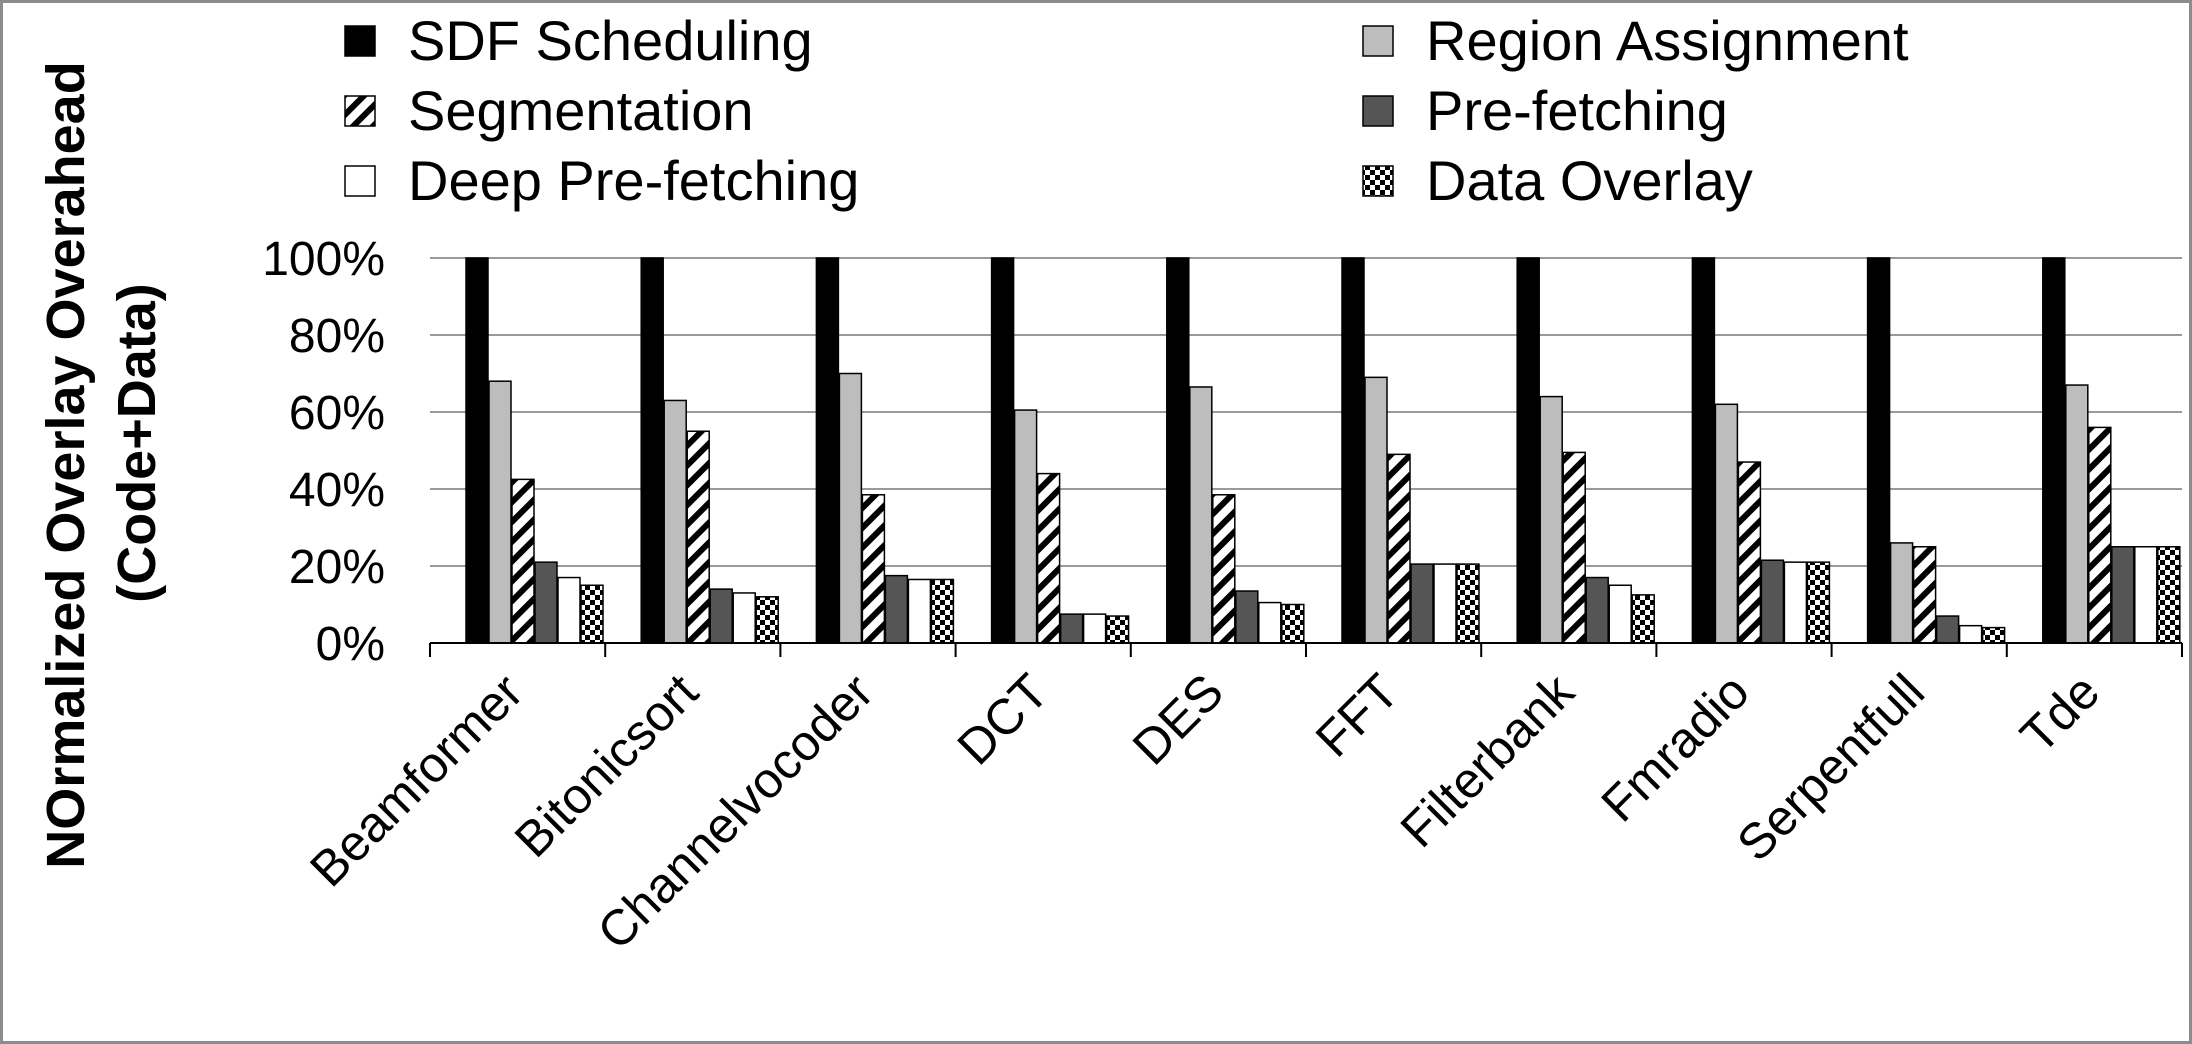 This screenshot has width=2192, height=1044. Describe the element at coordinates (101, 464) in the screenshot. I see `y-axis-label: NOrmalized Overlay Overahead (Code+Data)` at that location.